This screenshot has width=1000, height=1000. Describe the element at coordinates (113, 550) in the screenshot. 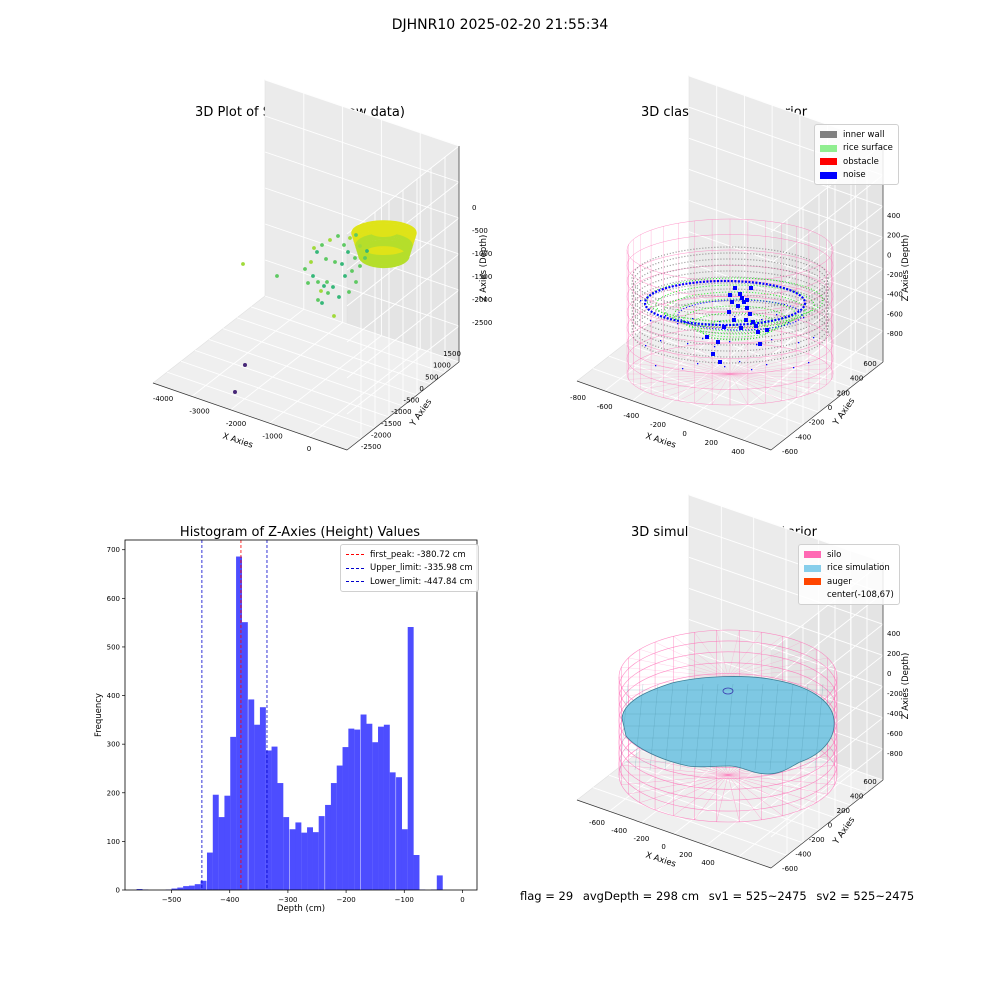

I see `y-tick-label: 700` at that location.